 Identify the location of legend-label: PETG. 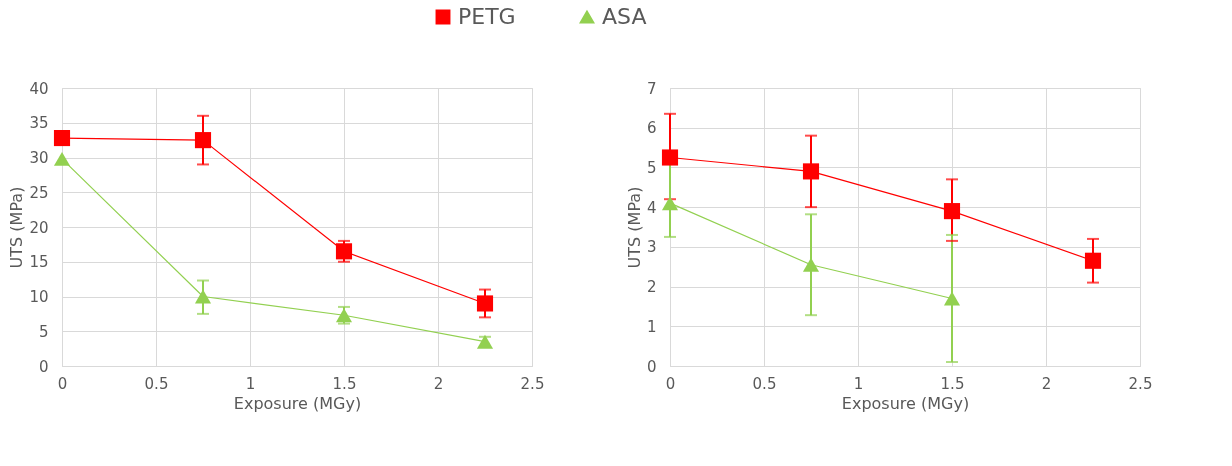
(487, 16).